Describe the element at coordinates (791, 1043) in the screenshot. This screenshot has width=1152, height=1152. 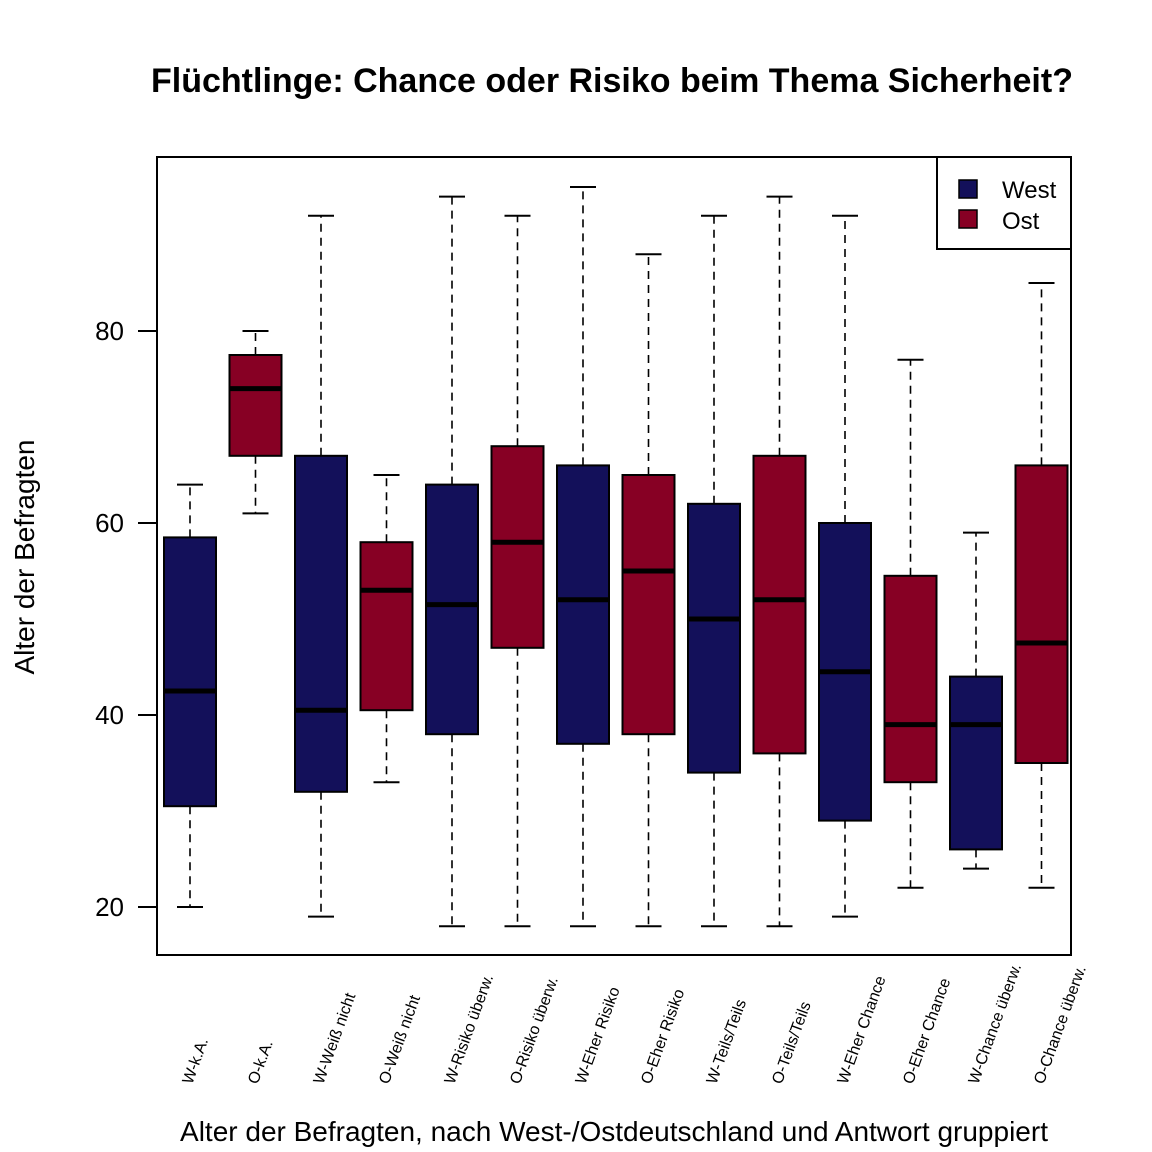
I see `category-label: O-Teils/Teils` at that location.